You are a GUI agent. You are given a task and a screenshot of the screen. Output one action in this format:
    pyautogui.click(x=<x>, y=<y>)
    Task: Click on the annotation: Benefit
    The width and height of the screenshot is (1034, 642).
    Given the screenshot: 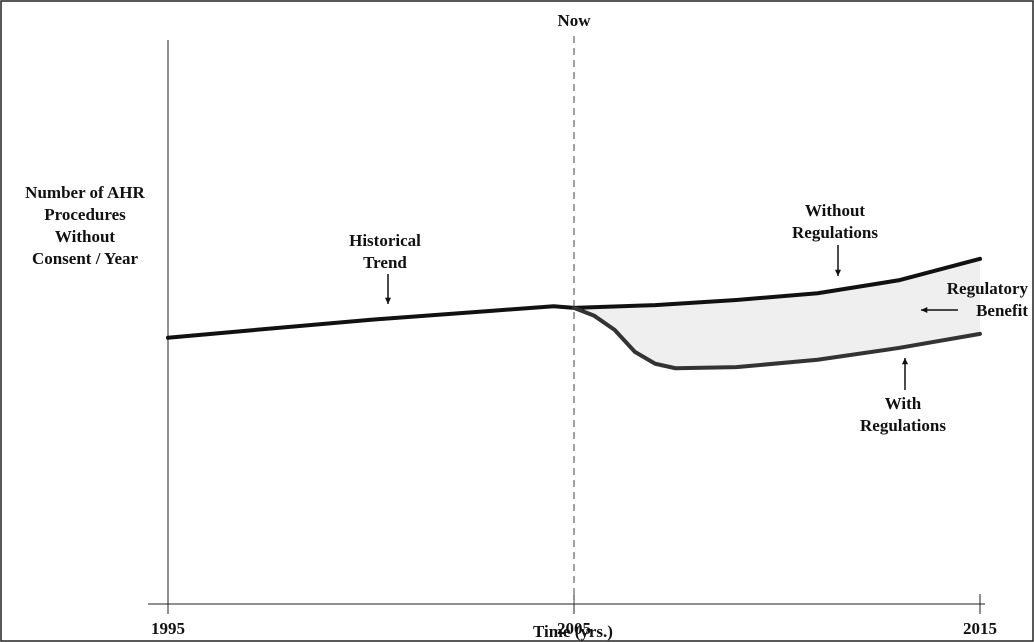 What is the action you would take?
    pyautogui.click(x=1002, y=310)
    